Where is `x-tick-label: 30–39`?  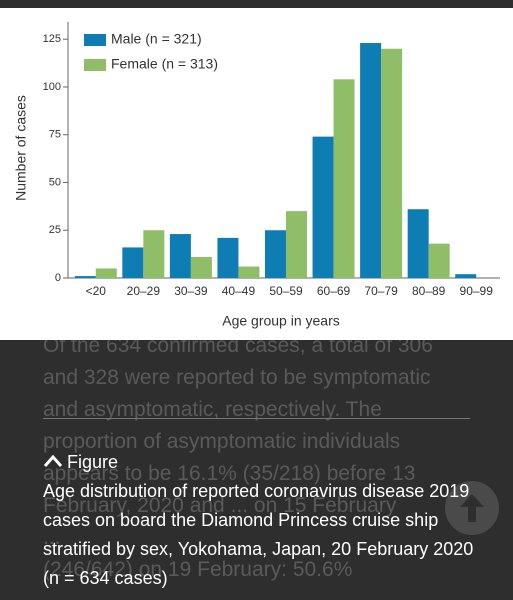 x-tick-label: 30–39 is located at coordinates (191, 291).